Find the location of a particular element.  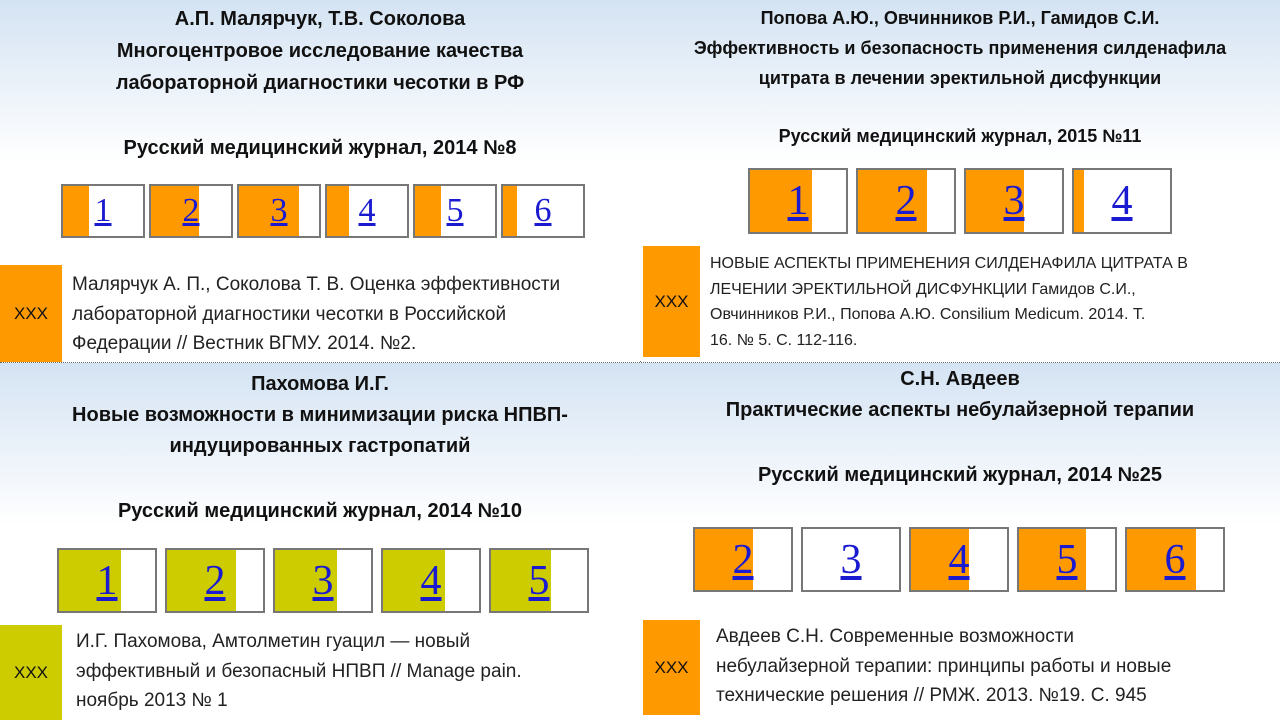

citation-line: И.Г. Пахомова, Амтолметин гуацил — новый is located at coordinates (273, 641).